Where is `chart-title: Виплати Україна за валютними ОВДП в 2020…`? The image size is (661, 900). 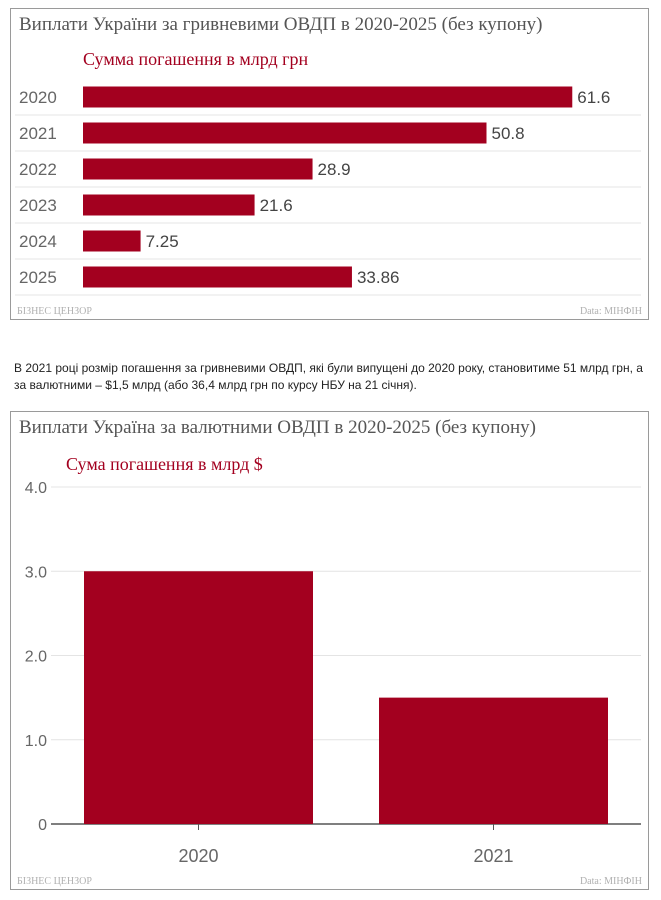 chart-title: Виплати Україна за валютними ОВДП в 2020… is located at coordinates (277, 427).